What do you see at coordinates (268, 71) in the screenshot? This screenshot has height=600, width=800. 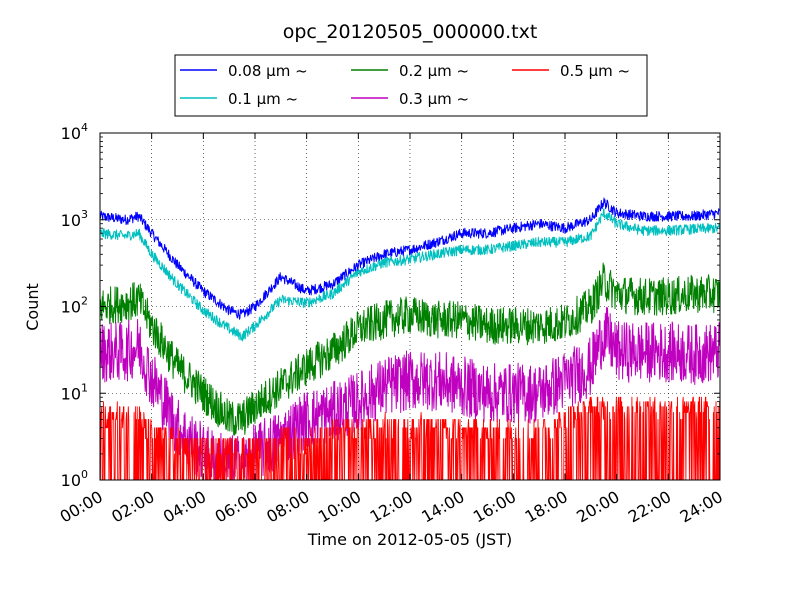 I see `legend-label: 0.08 μm ~` at bounding box center [268, 71].